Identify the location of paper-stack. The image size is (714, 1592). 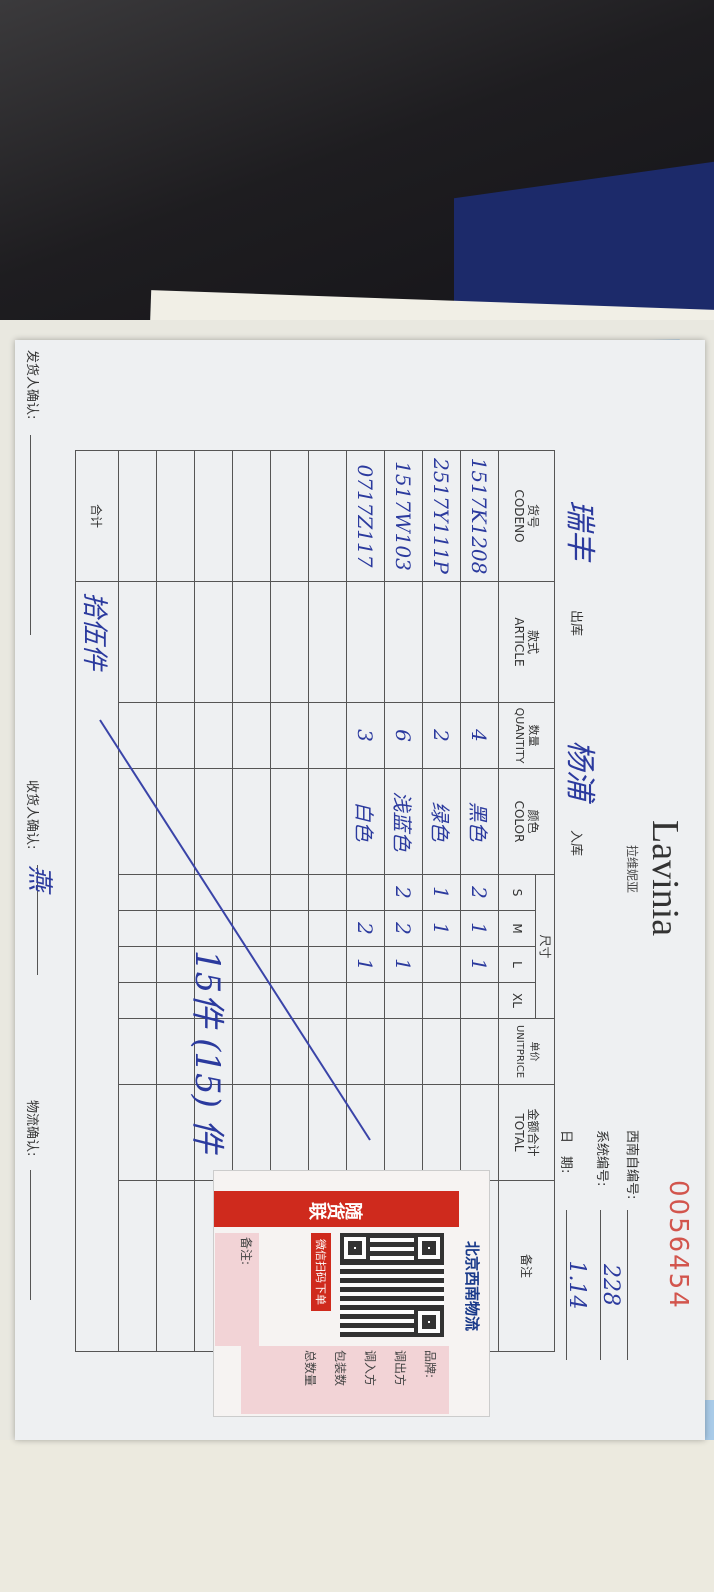
(357, 1516).